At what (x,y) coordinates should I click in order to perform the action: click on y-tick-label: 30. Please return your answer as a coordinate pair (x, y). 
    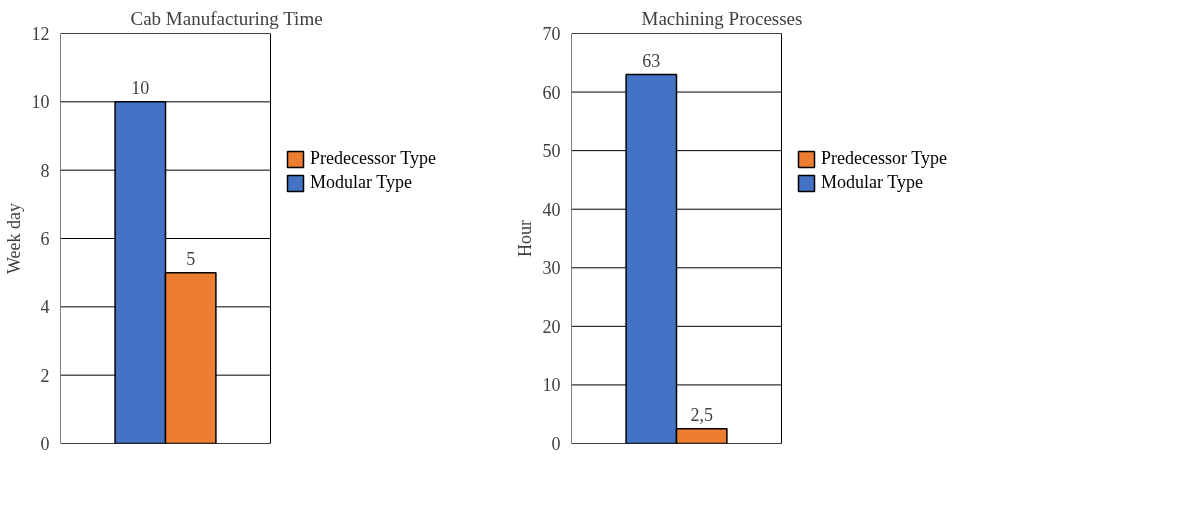
    Looking at the image, I should click on (551, 268).